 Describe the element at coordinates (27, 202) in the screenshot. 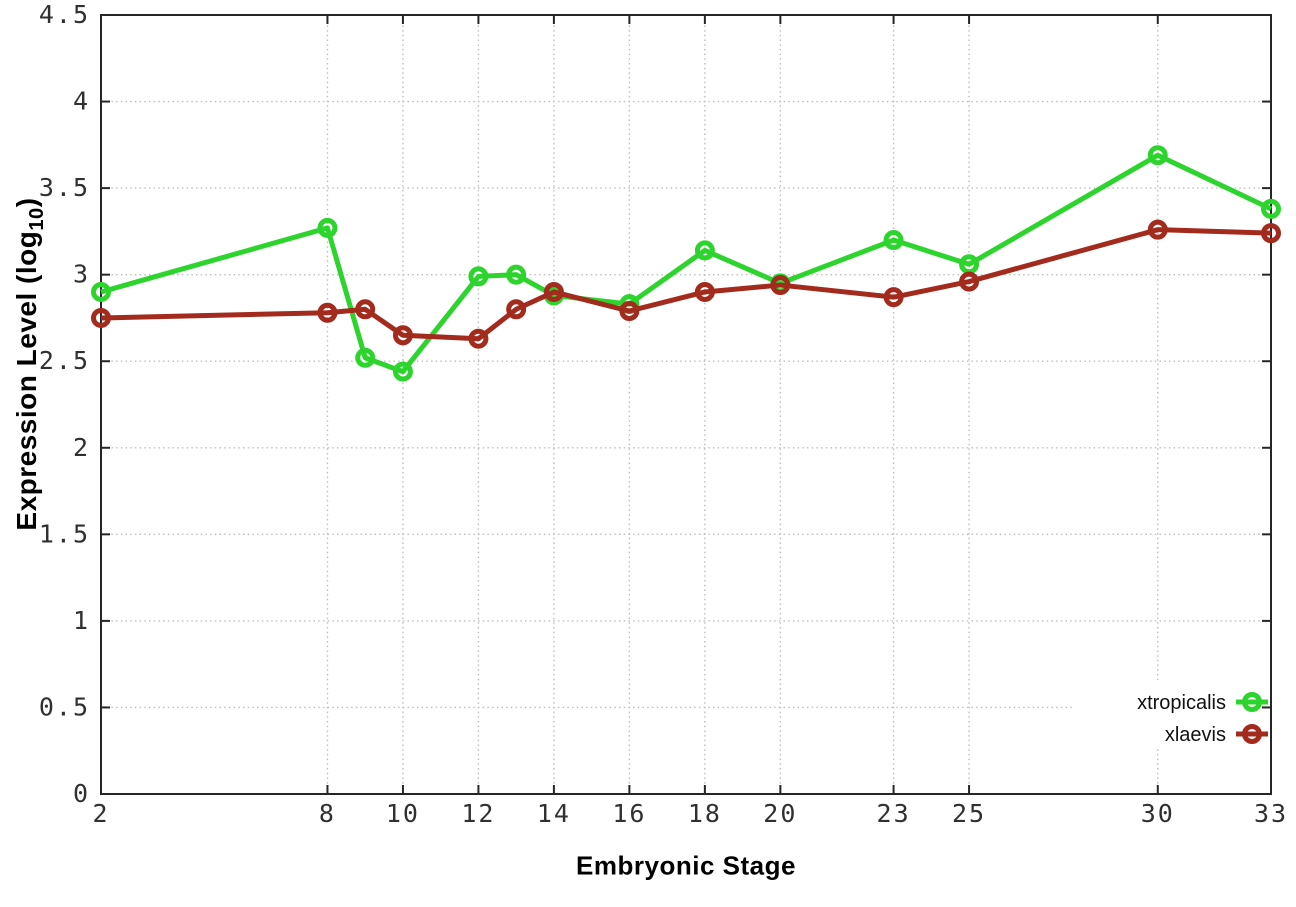

I see `y-axis-title-close: )` at that location.